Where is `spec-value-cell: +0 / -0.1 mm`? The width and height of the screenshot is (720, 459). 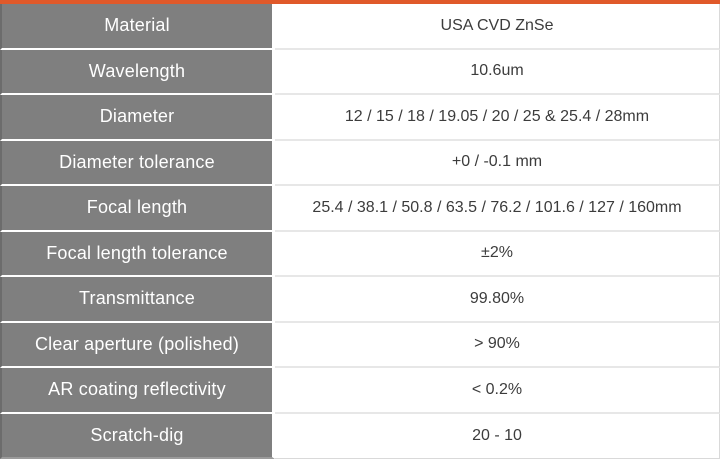
spec-value-cell: +0 / -0.1 mm is located at coordinates (497, 163).